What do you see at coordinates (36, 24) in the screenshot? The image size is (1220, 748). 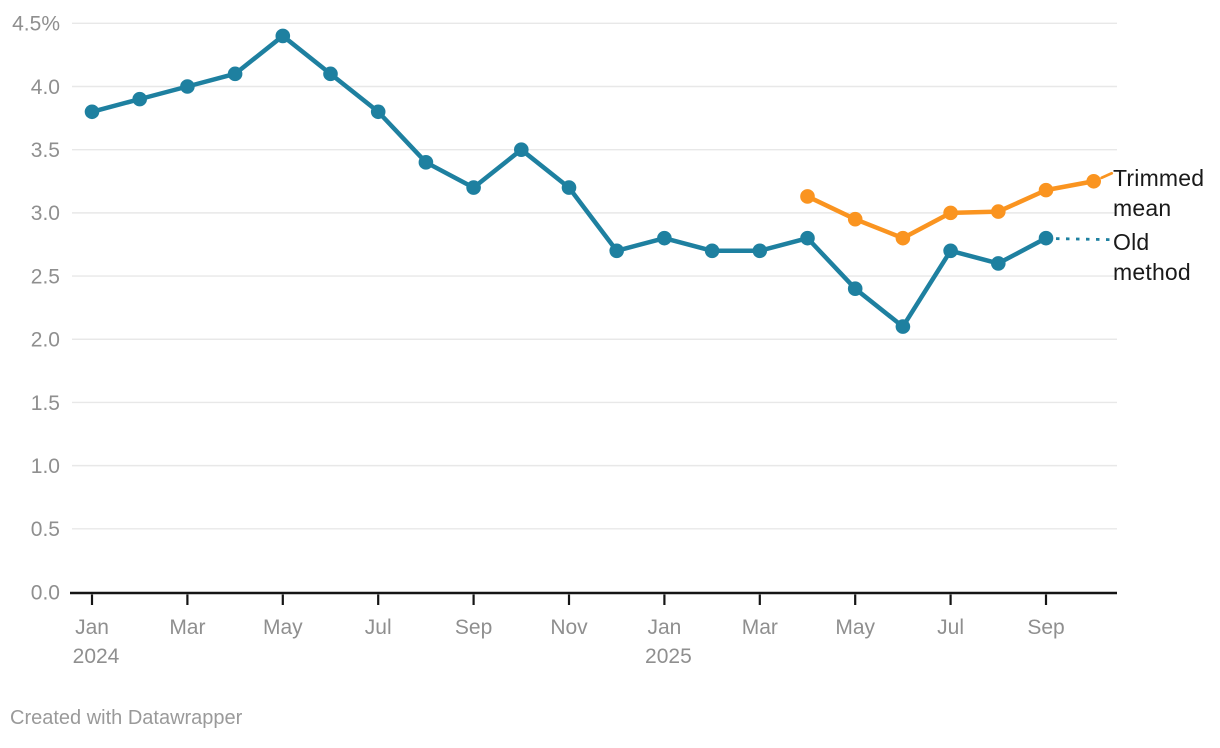 I see `y-axis-label: 4.5%` at bounding box center [36, 24].